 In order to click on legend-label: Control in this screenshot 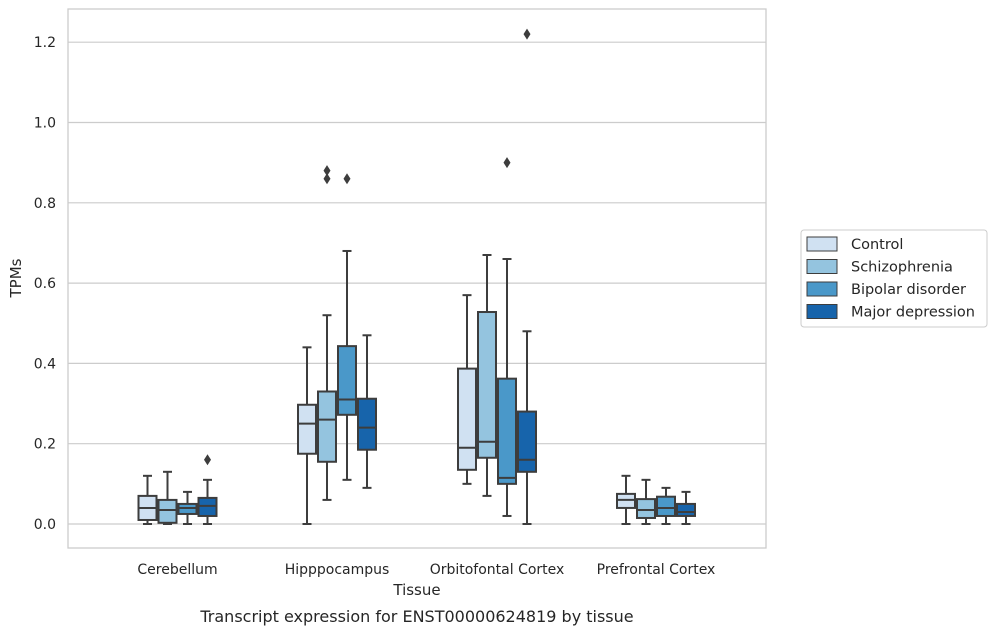, I will do `click(877, 245)`.